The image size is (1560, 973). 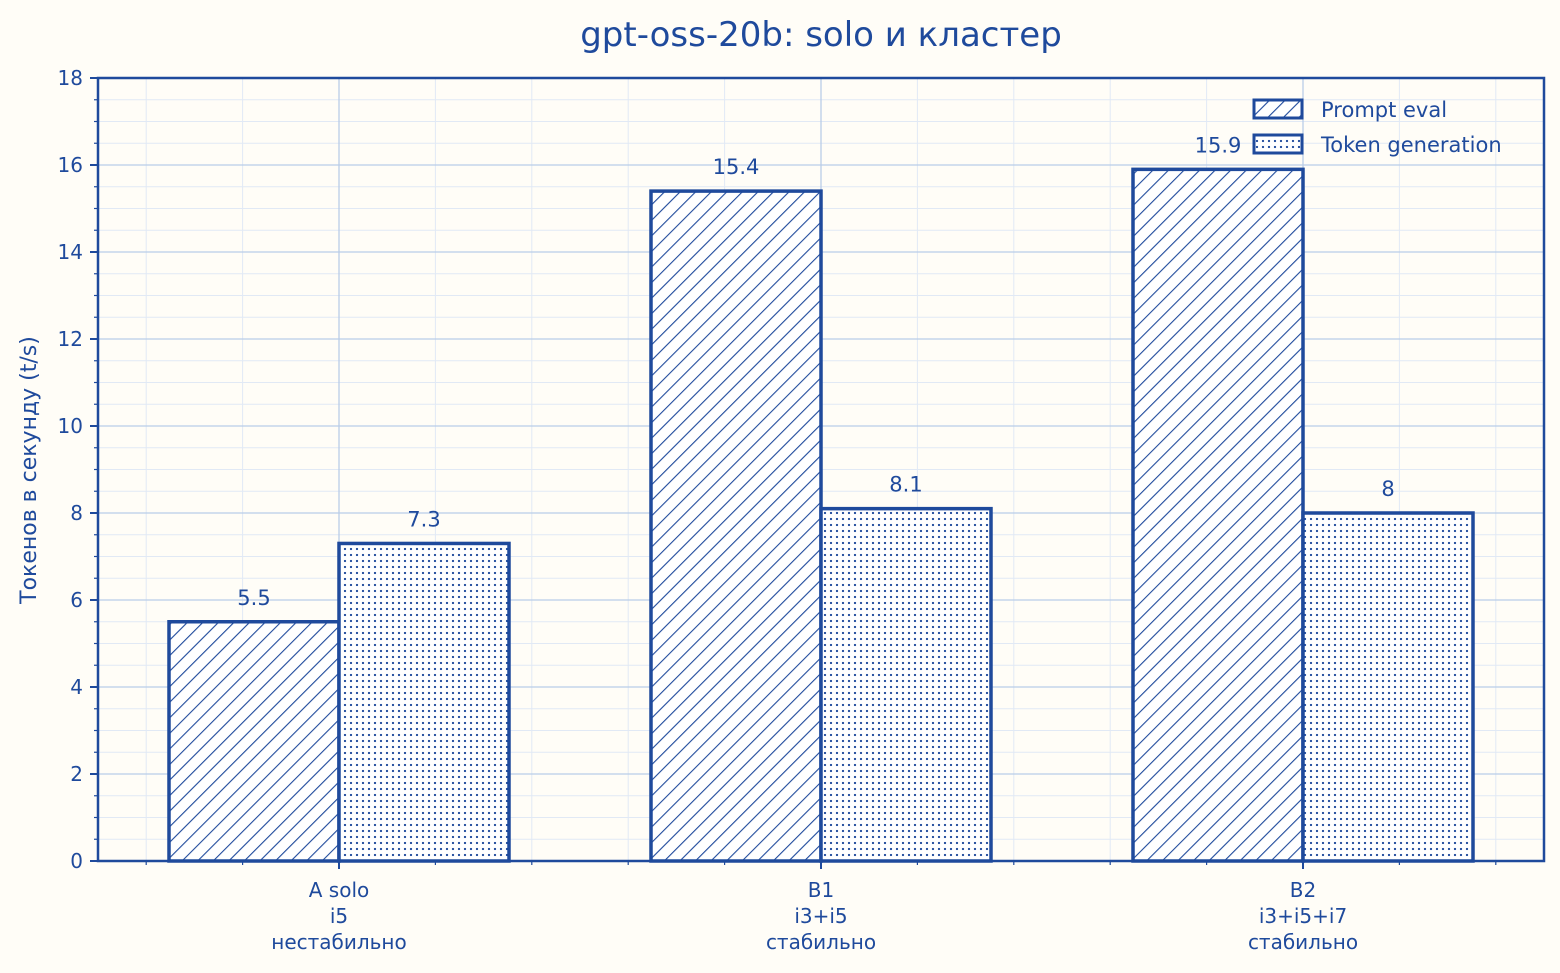 What do you see at coordinates (1411, 145) in the screenshot?
I see `legend-label: Token generation` at bounding box center [1411, 145].